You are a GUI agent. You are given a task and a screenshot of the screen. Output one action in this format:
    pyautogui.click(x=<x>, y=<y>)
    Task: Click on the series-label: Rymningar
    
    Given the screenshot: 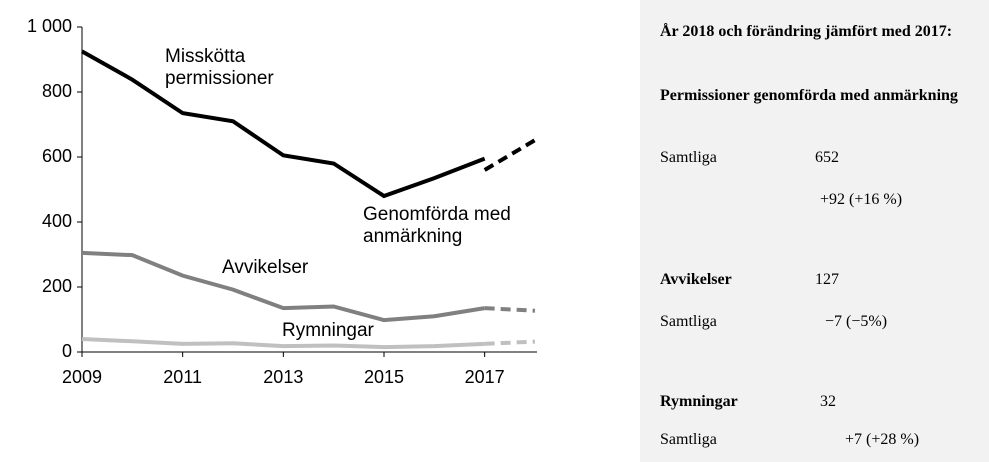 What is the action you would take?
    pyautogui.click(x=328, y=330)
    